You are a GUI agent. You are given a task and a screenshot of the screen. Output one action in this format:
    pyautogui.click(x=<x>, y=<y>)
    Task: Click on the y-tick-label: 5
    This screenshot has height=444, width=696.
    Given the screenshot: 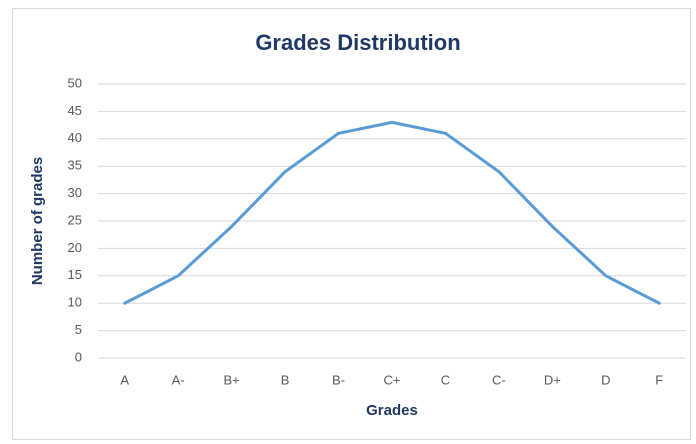 What is the action you would take?
    pyautogui.click(x=78, y=329)
    